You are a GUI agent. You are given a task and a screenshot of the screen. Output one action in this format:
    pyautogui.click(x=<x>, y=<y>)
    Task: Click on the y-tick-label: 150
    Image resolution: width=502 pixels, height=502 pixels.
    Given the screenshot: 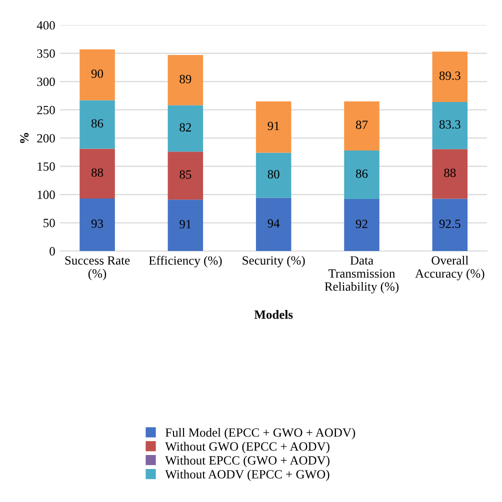 What is the action you would take?
    pyautogui.click(x=46, y=166)
    